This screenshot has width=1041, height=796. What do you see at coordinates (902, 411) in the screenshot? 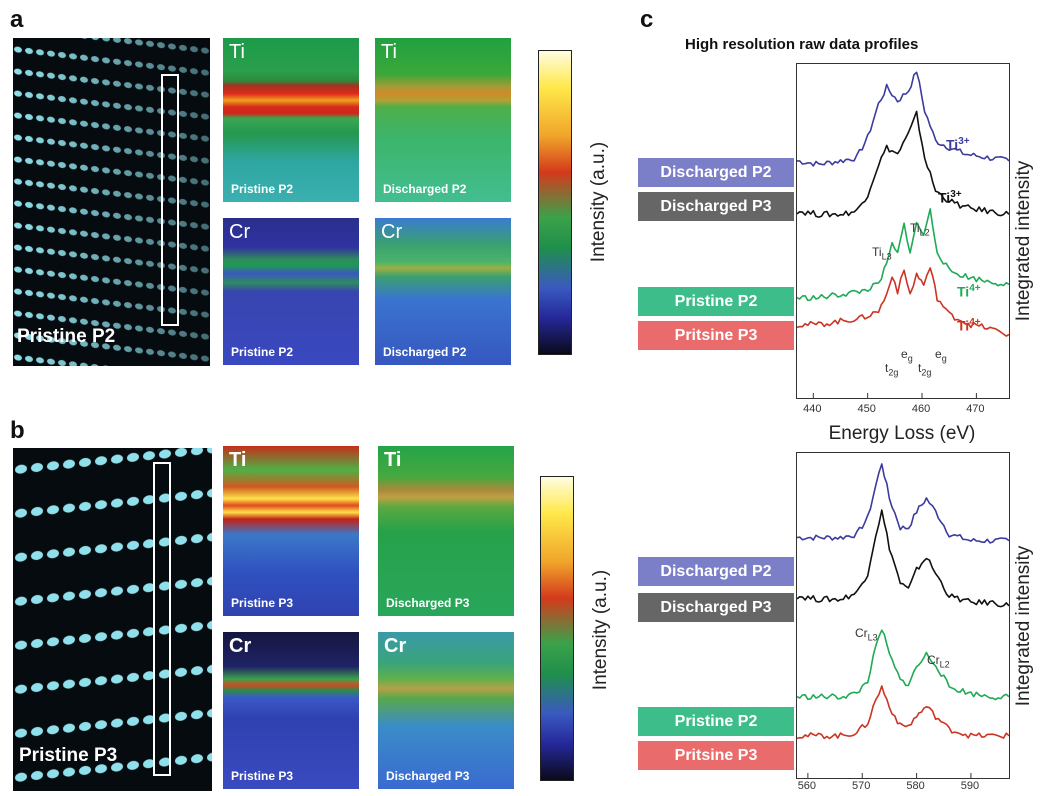
I see `ti-x-ticks: 440 450 460 470` at bounding box center [902, 411].